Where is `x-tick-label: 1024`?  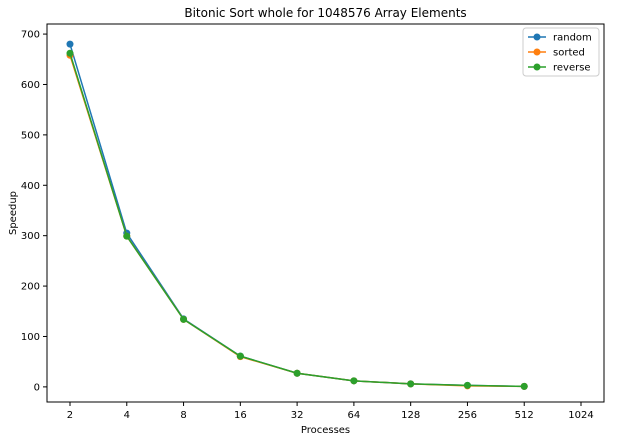 x-tick-label: 1024 is located at coordinates (580, 415).